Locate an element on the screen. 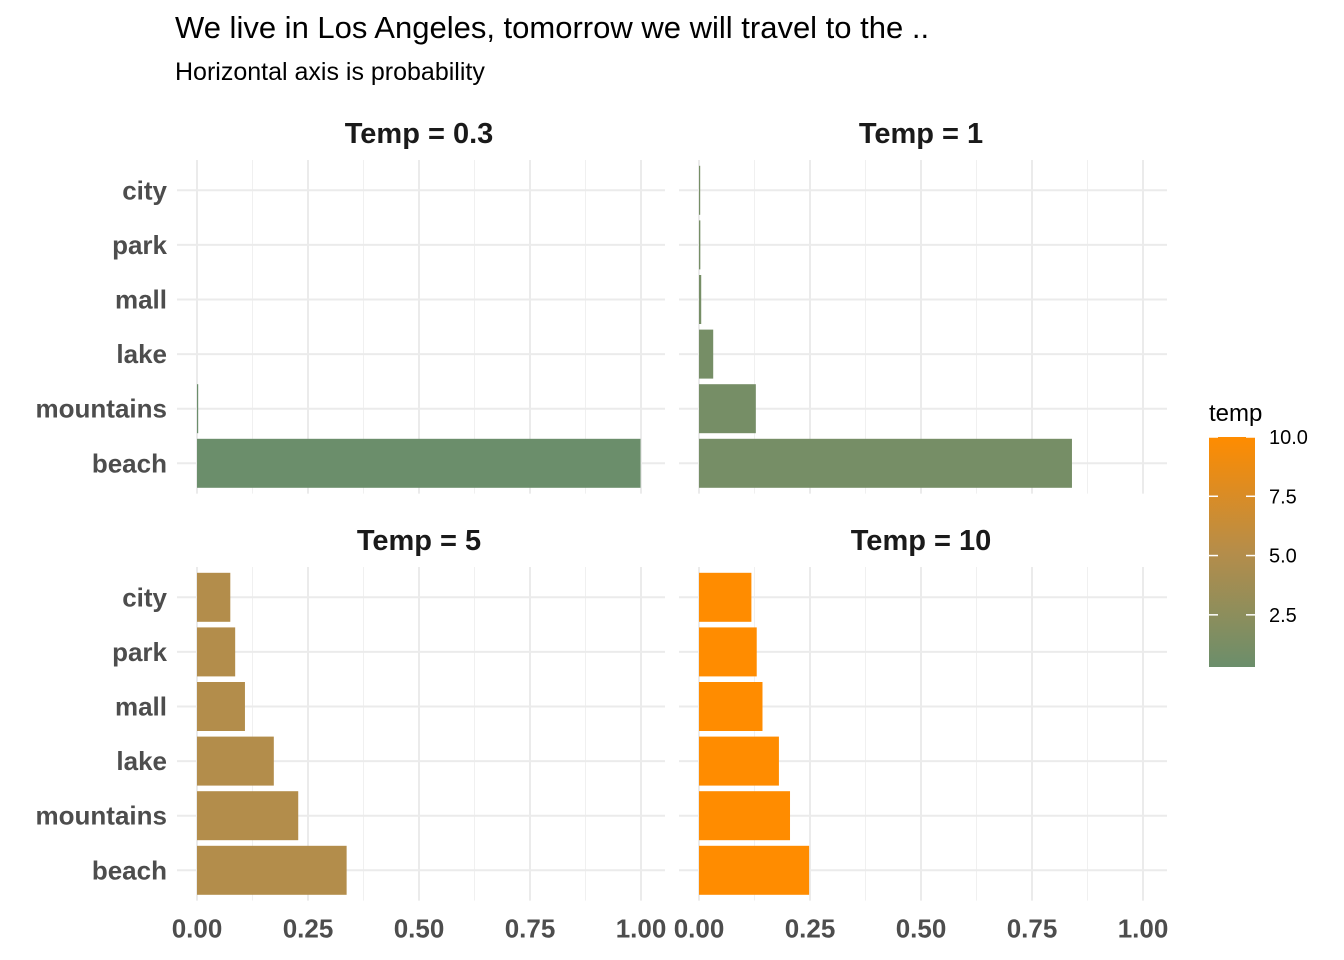  legend-title: temp is located at coordinates (1235, 413).